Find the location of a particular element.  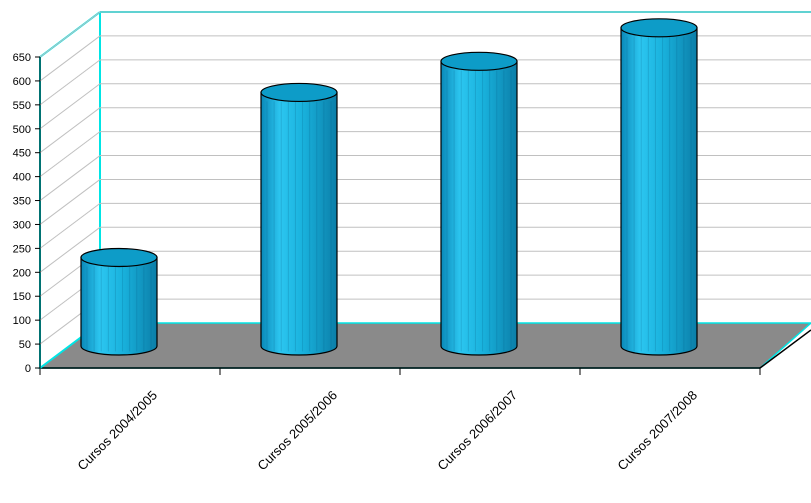

y-tick-label: 200 is located at coordinates (22, 273).